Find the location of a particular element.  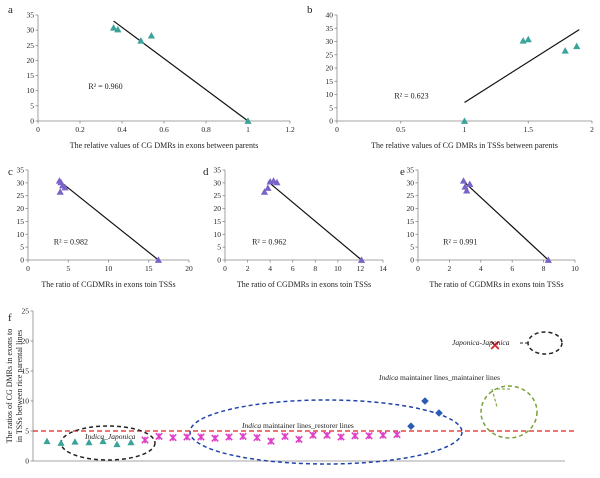

annotation-maintainer-restorer: Indica maintainer lines_restorer lines is located at coordinates (297, 425).